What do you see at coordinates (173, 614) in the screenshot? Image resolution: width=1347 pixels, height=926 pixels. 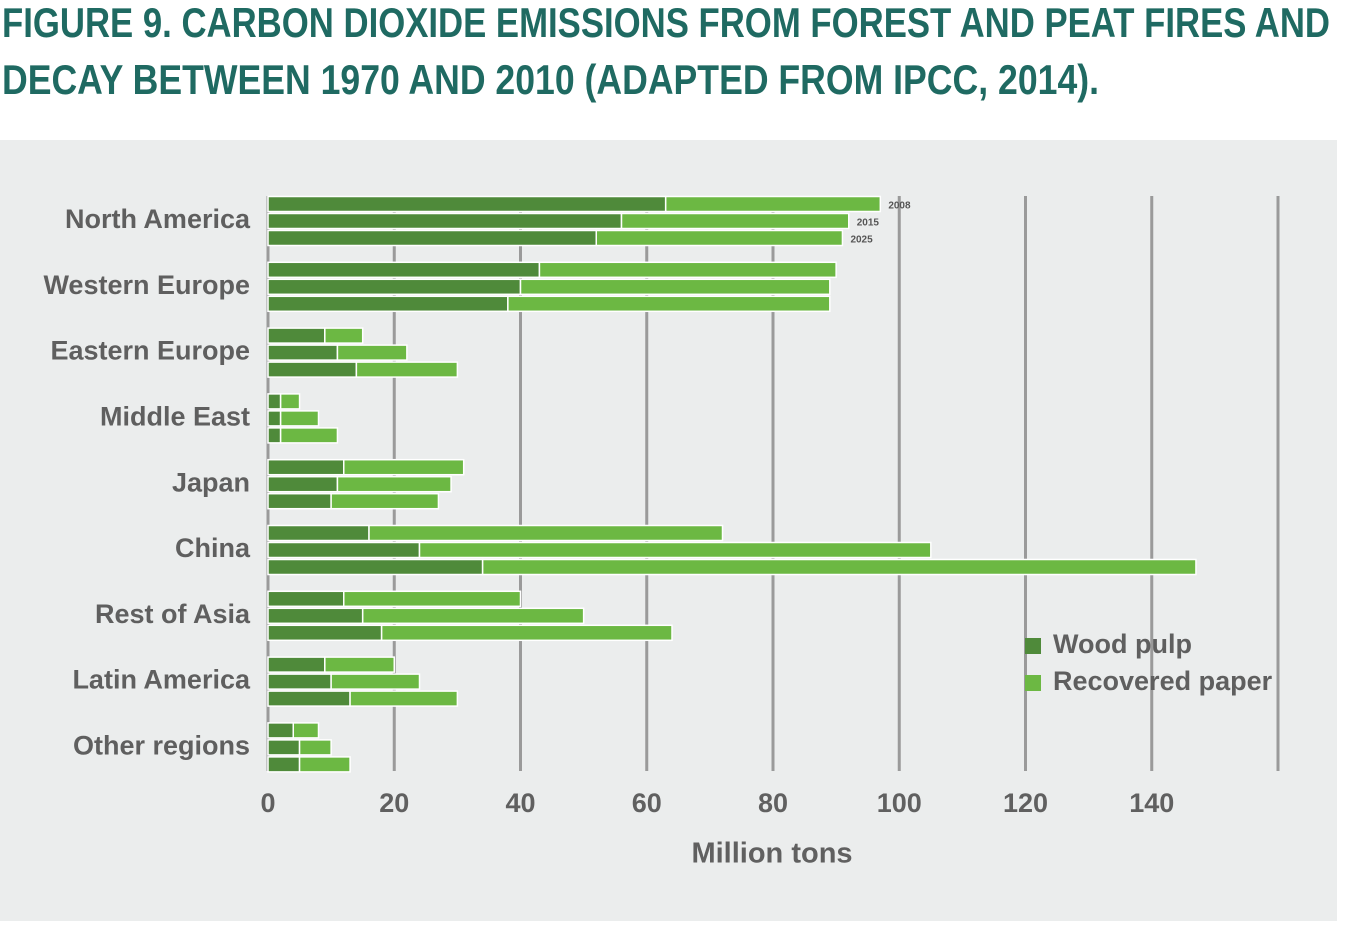 I see `category-label: Rest of Asia` at bounding box center [173, 614].